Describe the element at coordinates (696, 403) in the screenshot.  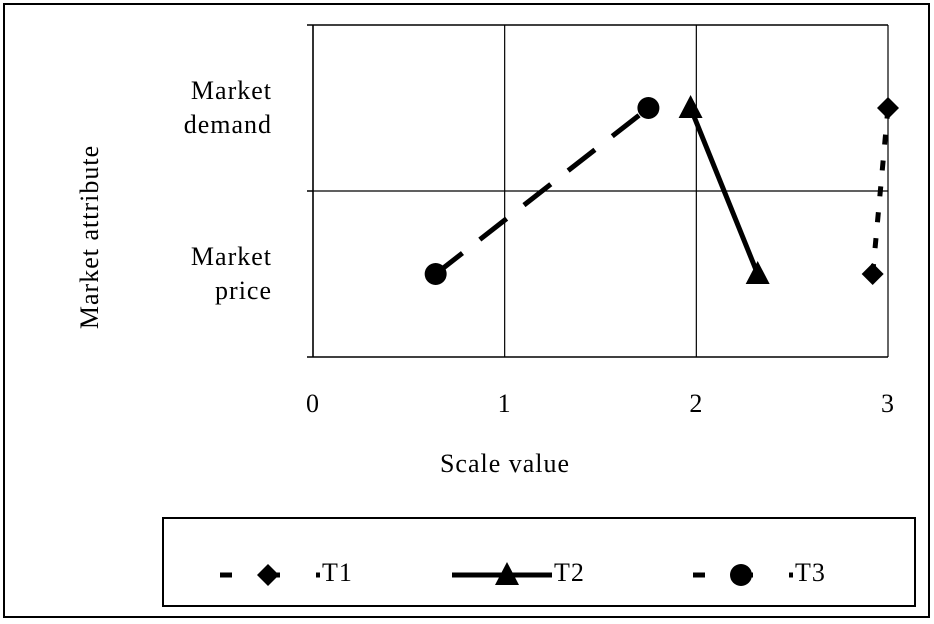
I see `x-tick-label: 2` at that location.